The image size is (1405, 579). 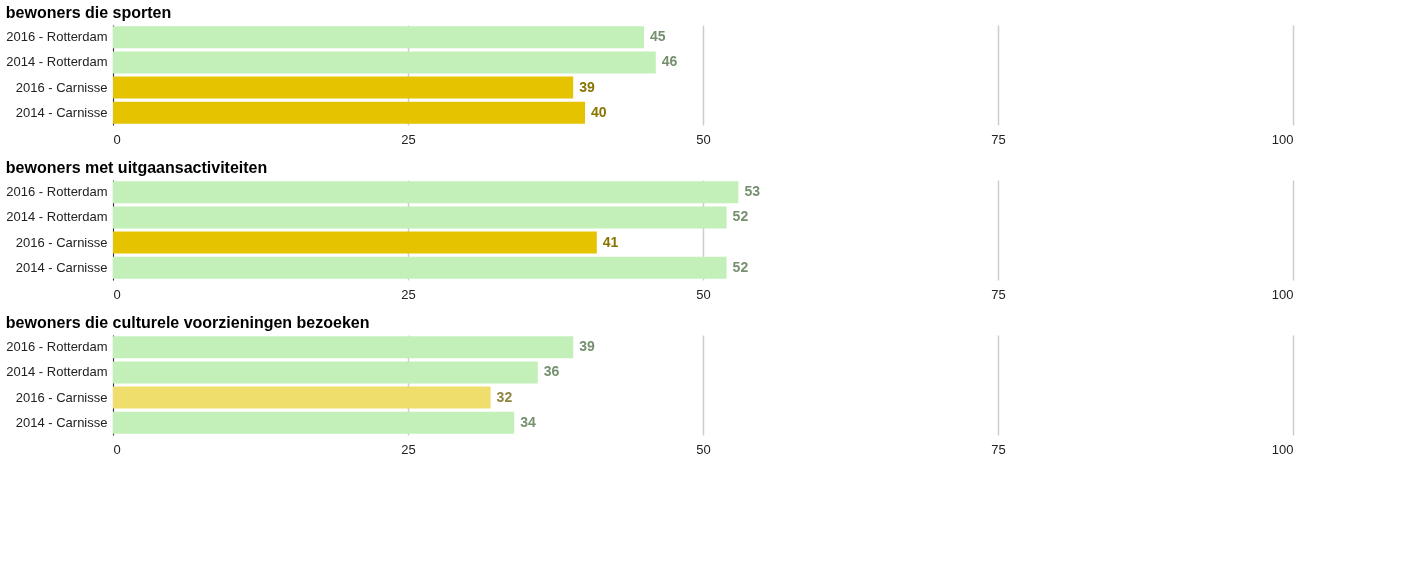 I want to click on data-label: 45, so click(x=658, y=36).